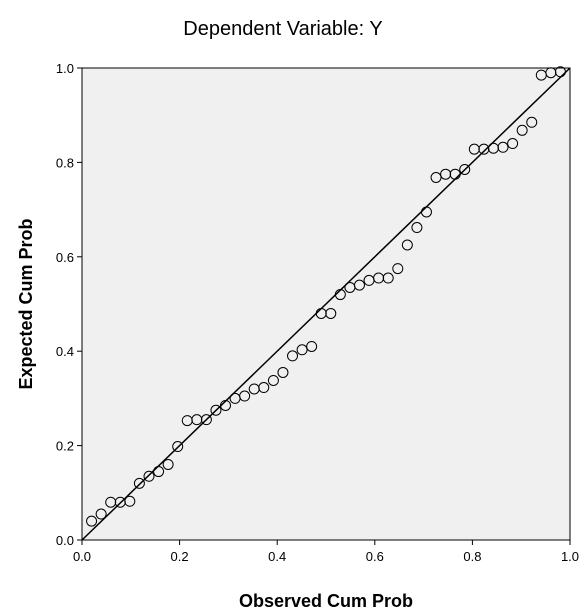 The height and width of the screenshot is (615, 586). Describe the element at coordinates (82, 556) in the screenshot. I see `x-tick-label: 0.0` at that location.